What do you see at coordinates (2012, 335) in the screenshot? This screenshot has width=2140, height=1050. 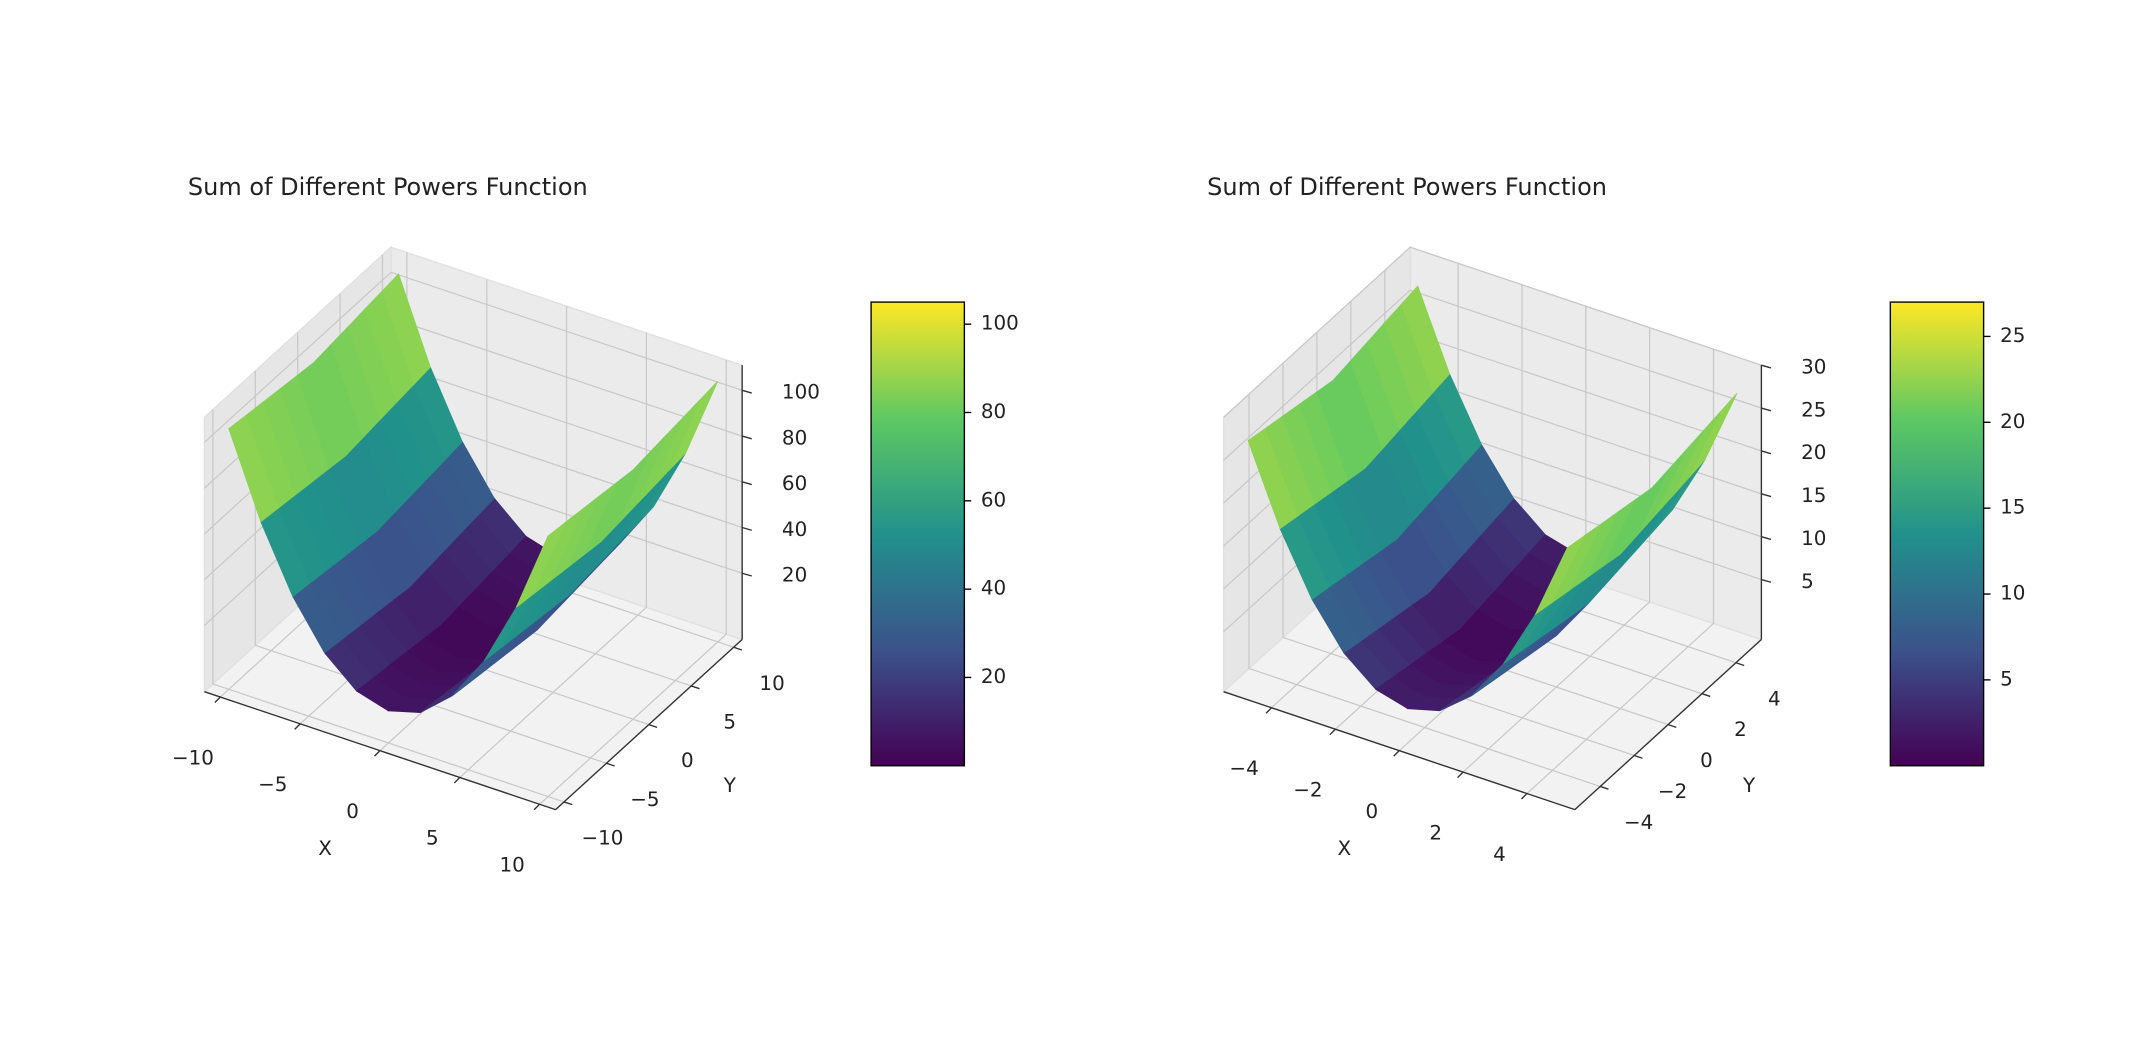 I see `colorbar-tick-label: 25` at bounding box center [2012, 335].